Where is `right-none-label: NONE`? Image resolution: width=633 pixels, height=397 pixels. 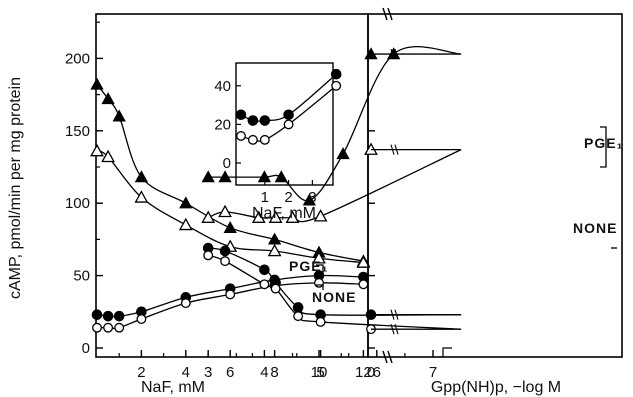
right-none-label: NONE is located at coordinates (595, 228).